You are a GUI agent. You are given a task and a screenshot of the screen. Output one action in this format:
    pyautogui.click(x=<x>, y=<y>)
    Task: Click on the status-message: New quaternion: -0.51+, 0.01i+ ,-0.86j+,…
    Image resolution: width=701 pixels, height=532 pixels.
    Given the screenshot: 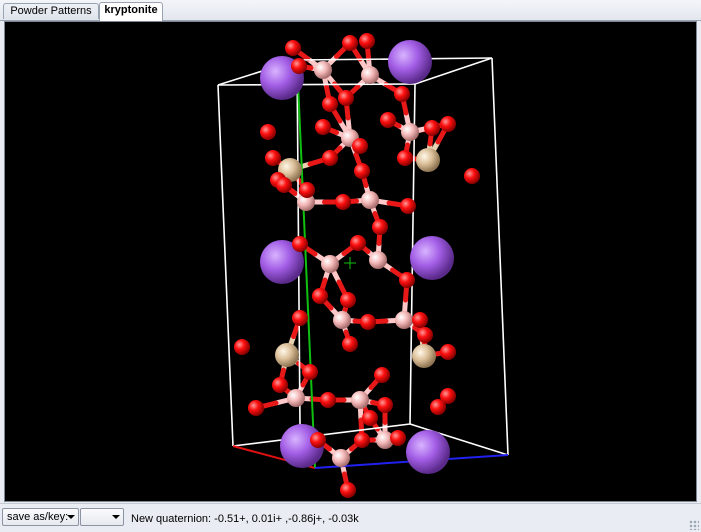 What is the action you would take?
    pyautogui.click(x=245, y=519)
    